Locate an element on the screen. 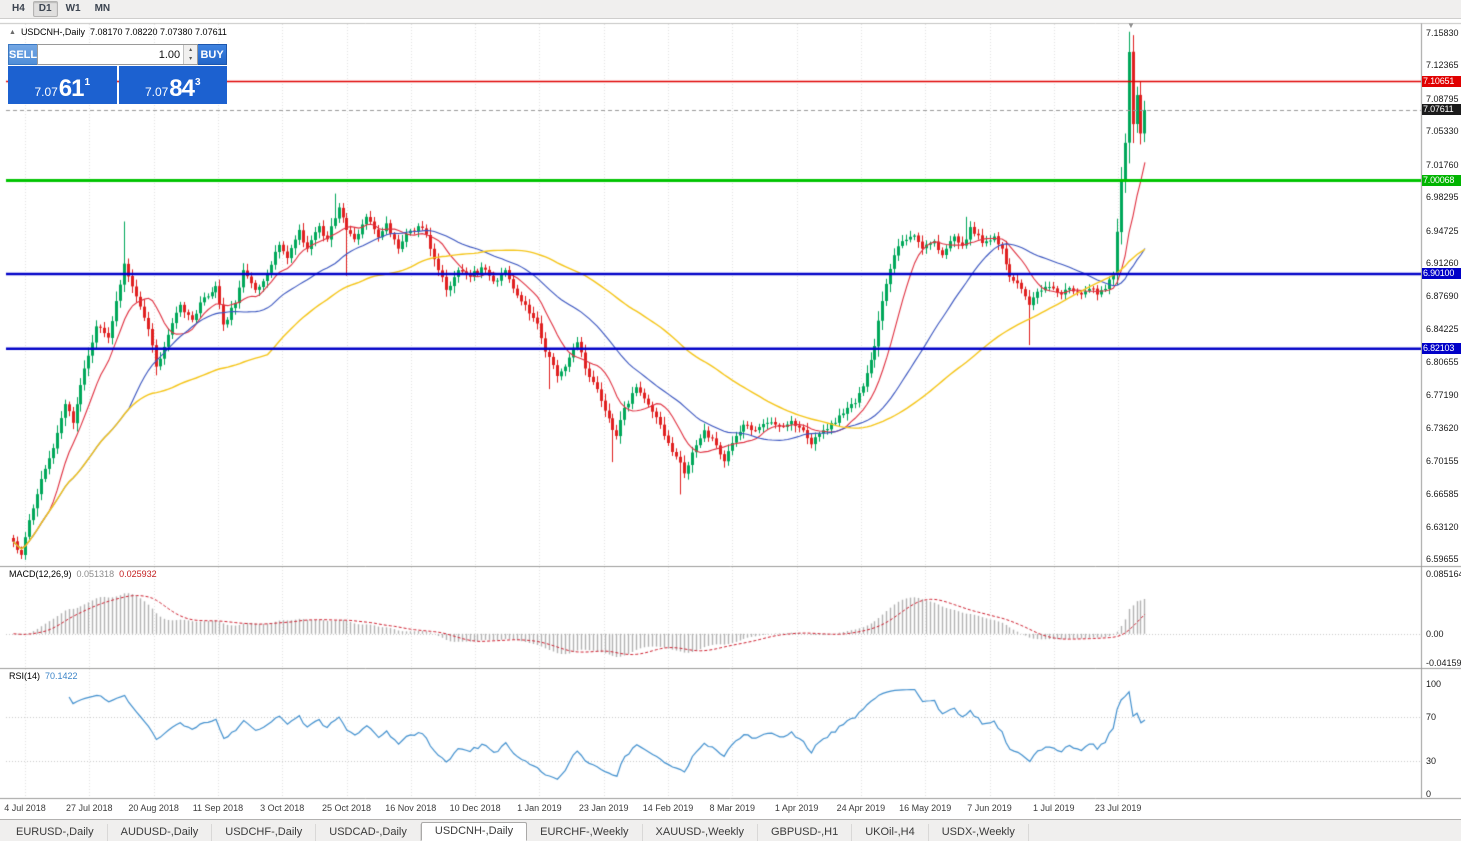 This screenshot has width=1461, height=841. buy-price-button: 7.07 84 3 is located at coordinates (172, 85).